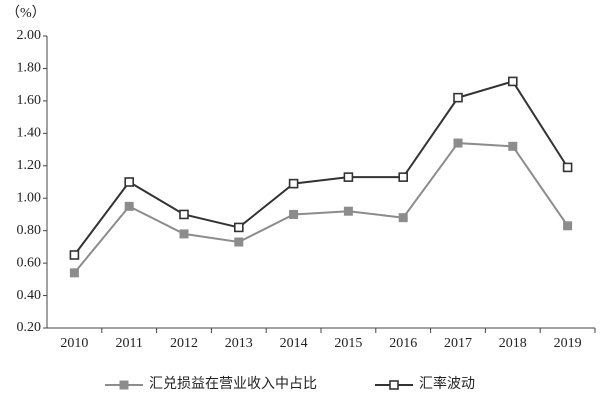 The image size is (600, 401). Describe the element at coordinates (29, 165) in the screenshot. I see `y-tick-label: 1.20` at that location.